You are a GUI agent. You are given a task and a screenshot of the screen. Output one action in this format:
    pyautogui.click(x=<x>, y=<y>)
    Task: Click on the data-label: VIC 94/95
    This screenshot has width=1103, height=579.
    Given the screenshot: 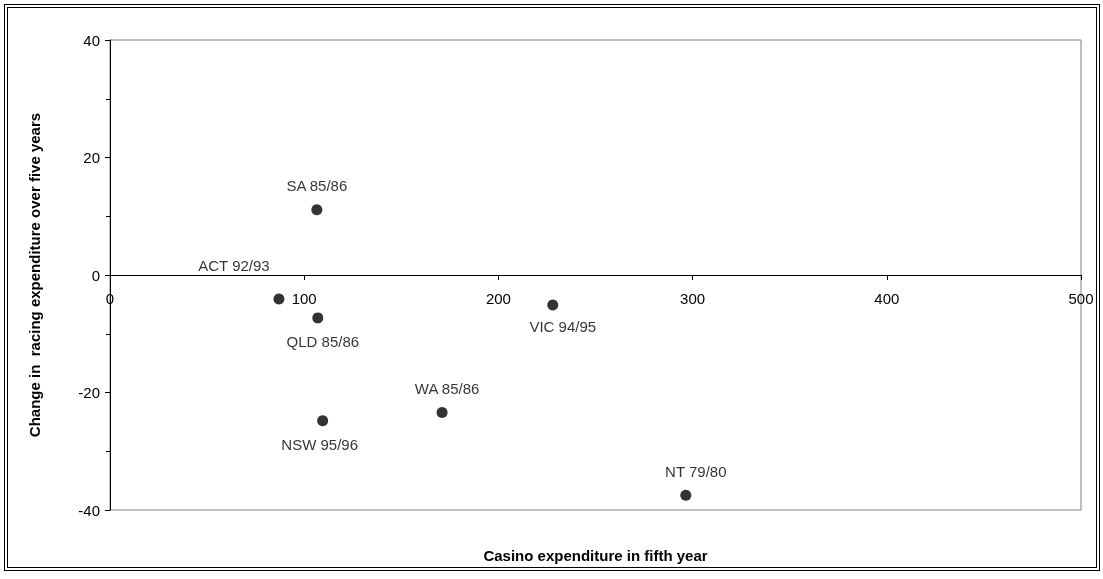 What is the action you would take?
    pyautogui.click(x=563, y=327)
    